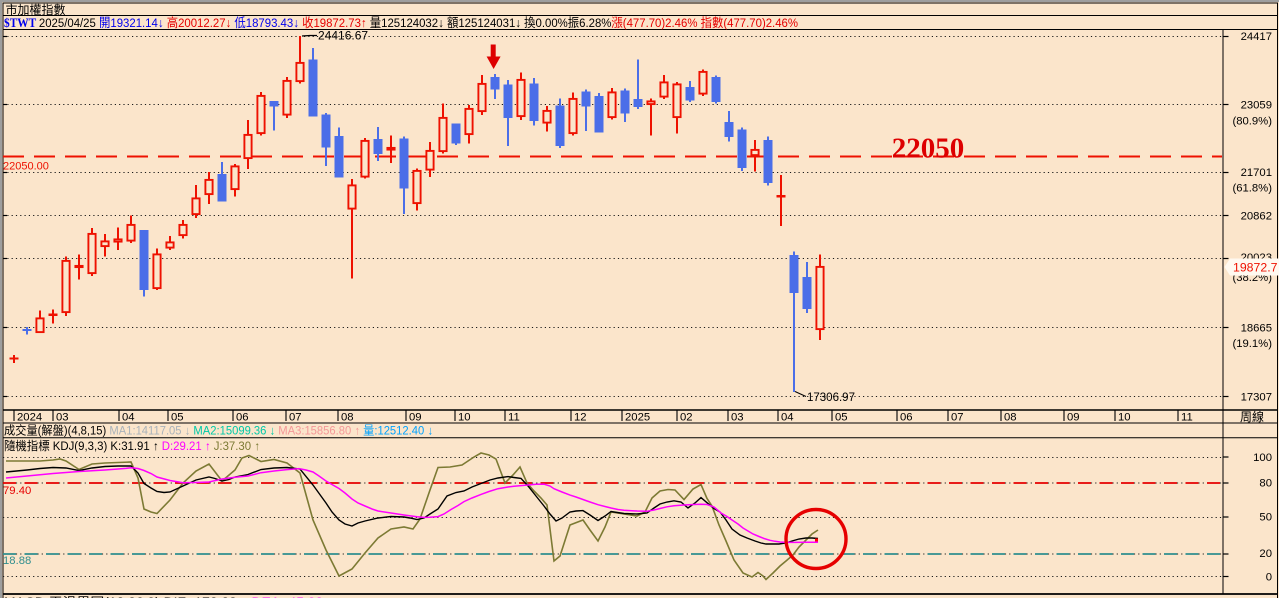 Image resolution: width=1279 pixels, height=598 pixels. Describe the element at coordinates (1256, 37) in the screenshot. I see `svg-text: 24417` at that location.